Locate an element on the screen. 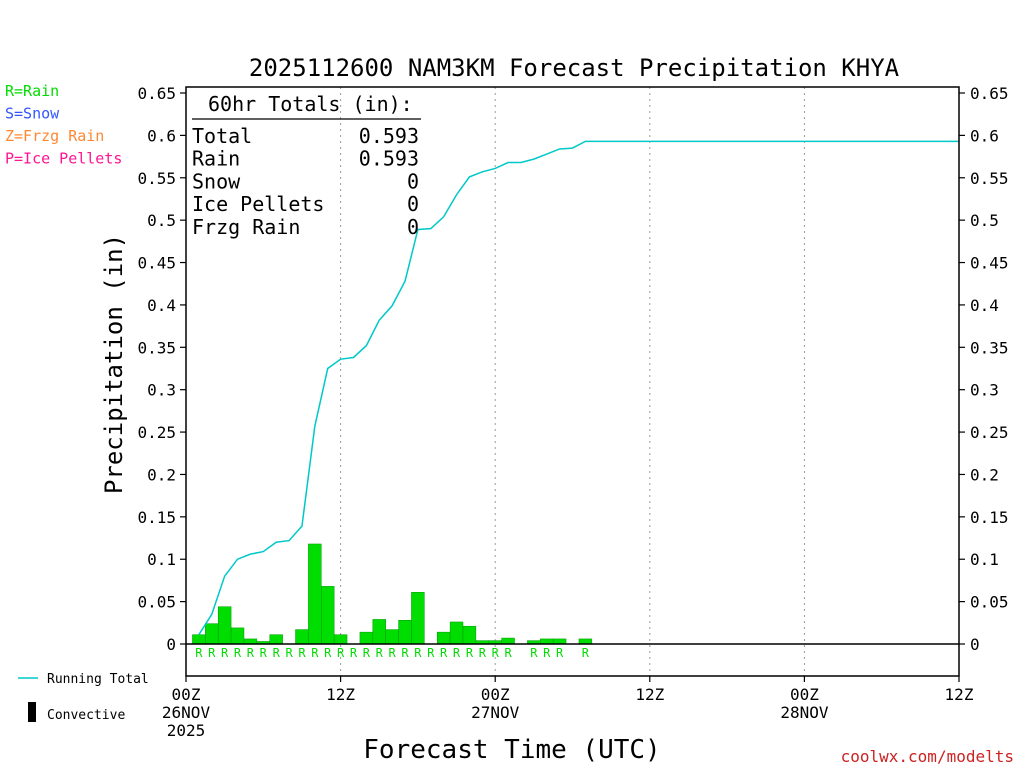  ptype-legend-item: S=Snow is located at coordinates (32, 114).